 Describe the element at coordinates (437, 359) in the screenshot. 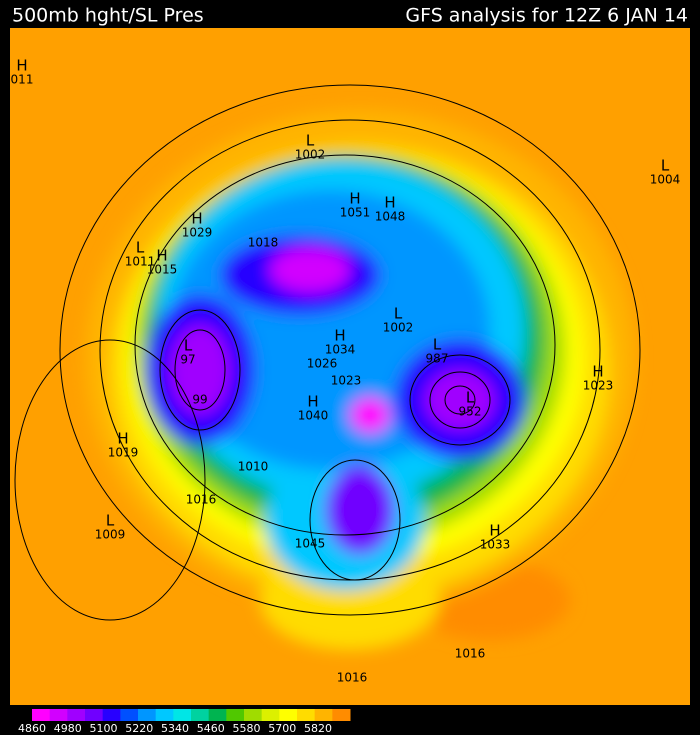

I see `pressure-value: 987` at that location.